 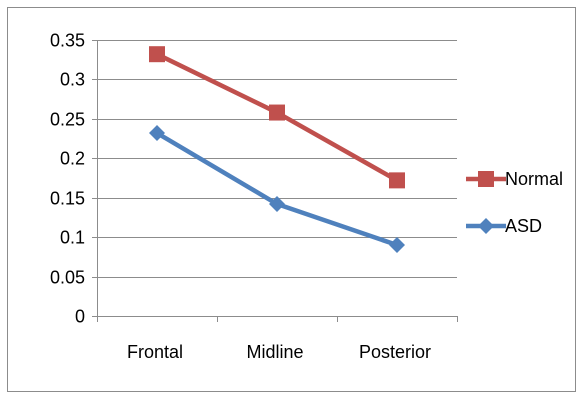 I want to click on y-tick-label: 0.35, so click(x=67, y=41).